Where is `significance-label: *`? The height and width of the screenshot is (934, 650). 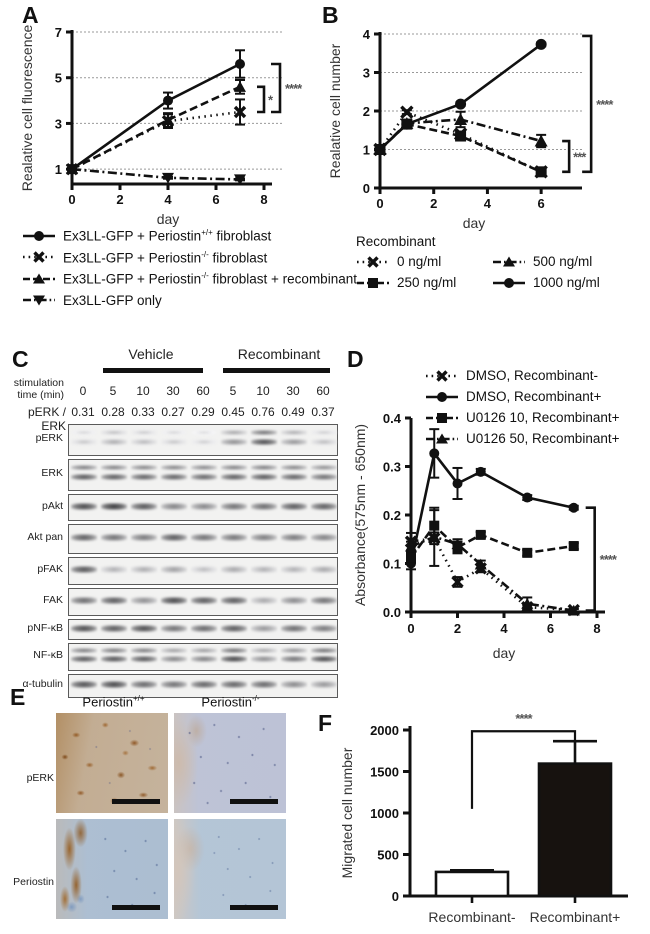
significance-label: * is located at coordinates (271, 99).